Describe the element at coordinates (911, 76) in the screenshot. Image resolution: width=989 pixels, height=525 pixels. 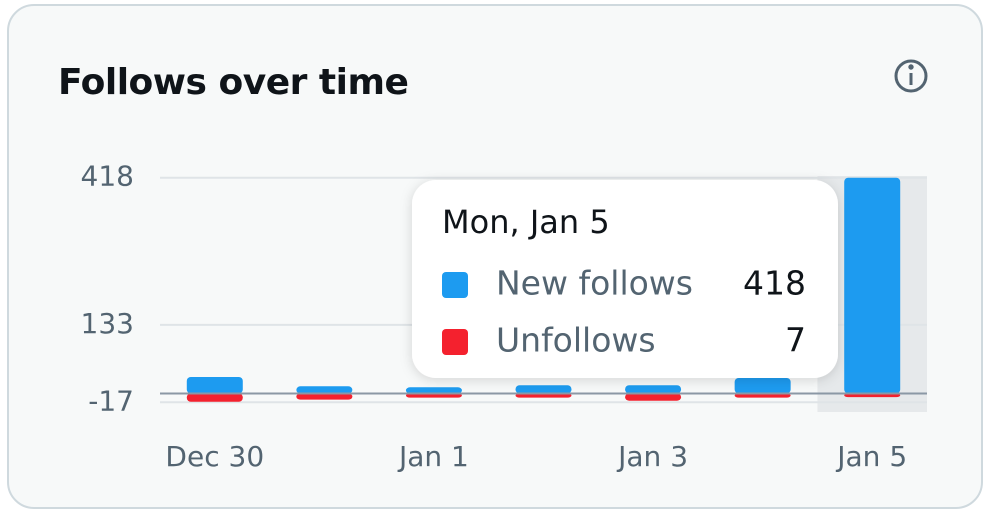
I see `info-icon` at that location.